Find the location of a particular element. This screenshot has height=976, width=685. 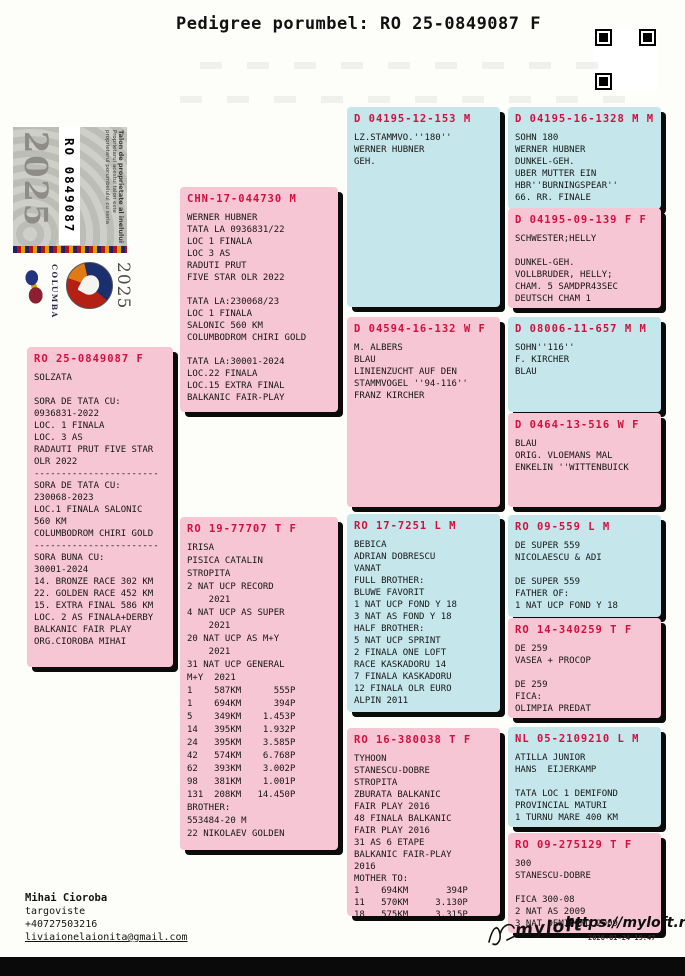

bird-doodle-icon is located at coordinates (502, 934).